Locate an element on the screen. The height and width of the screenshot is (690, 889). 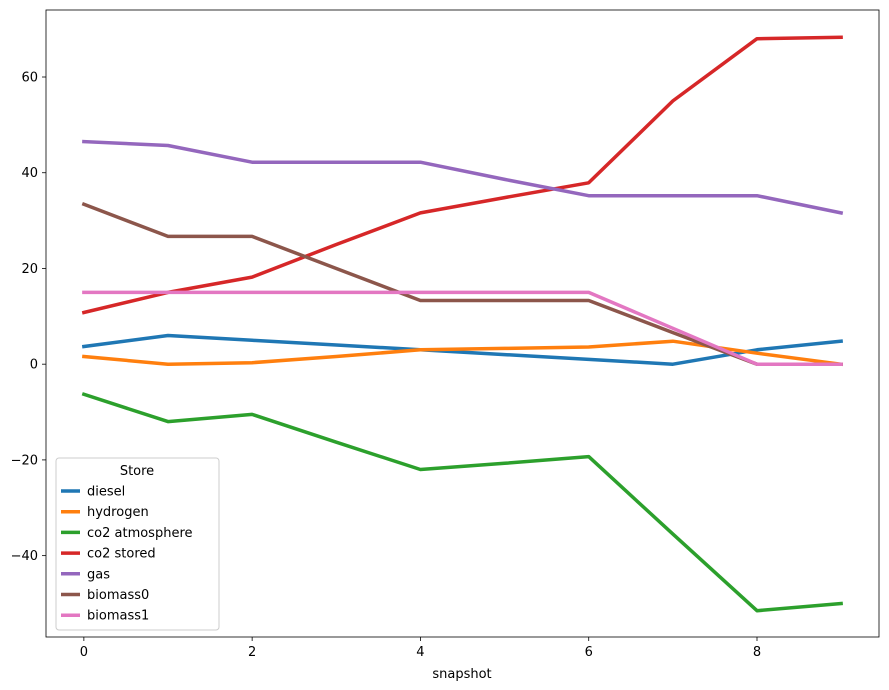
legend-label: co2 atmosphere is located at coordinates (140, 533).